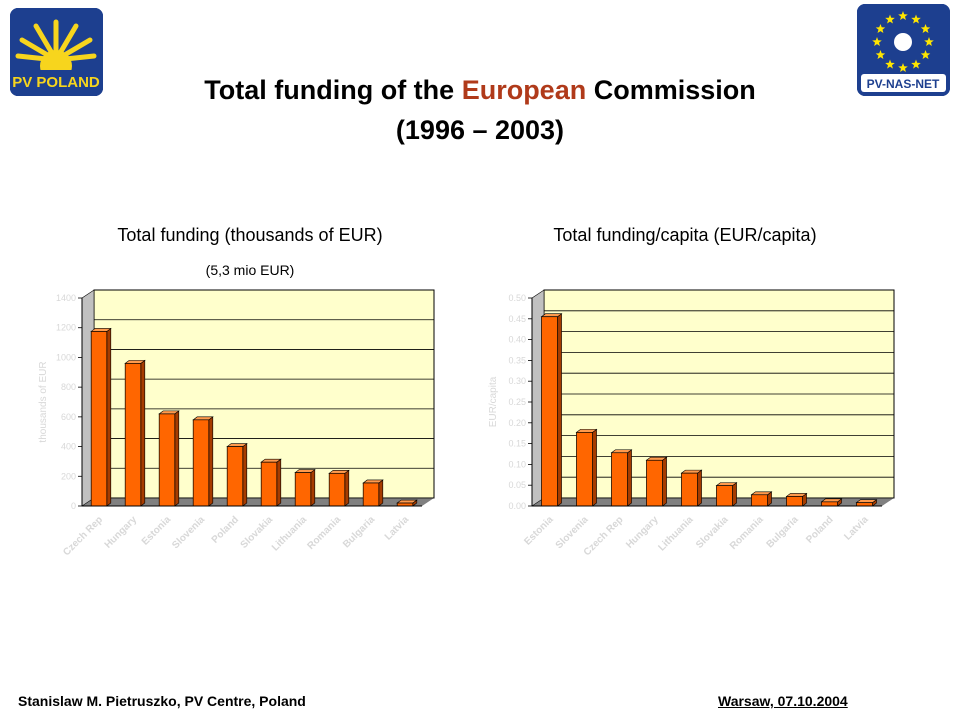  Describe the element at coordinates (517, 298) in the screenshot. I see `y-tick-label: 0.50` at that location.